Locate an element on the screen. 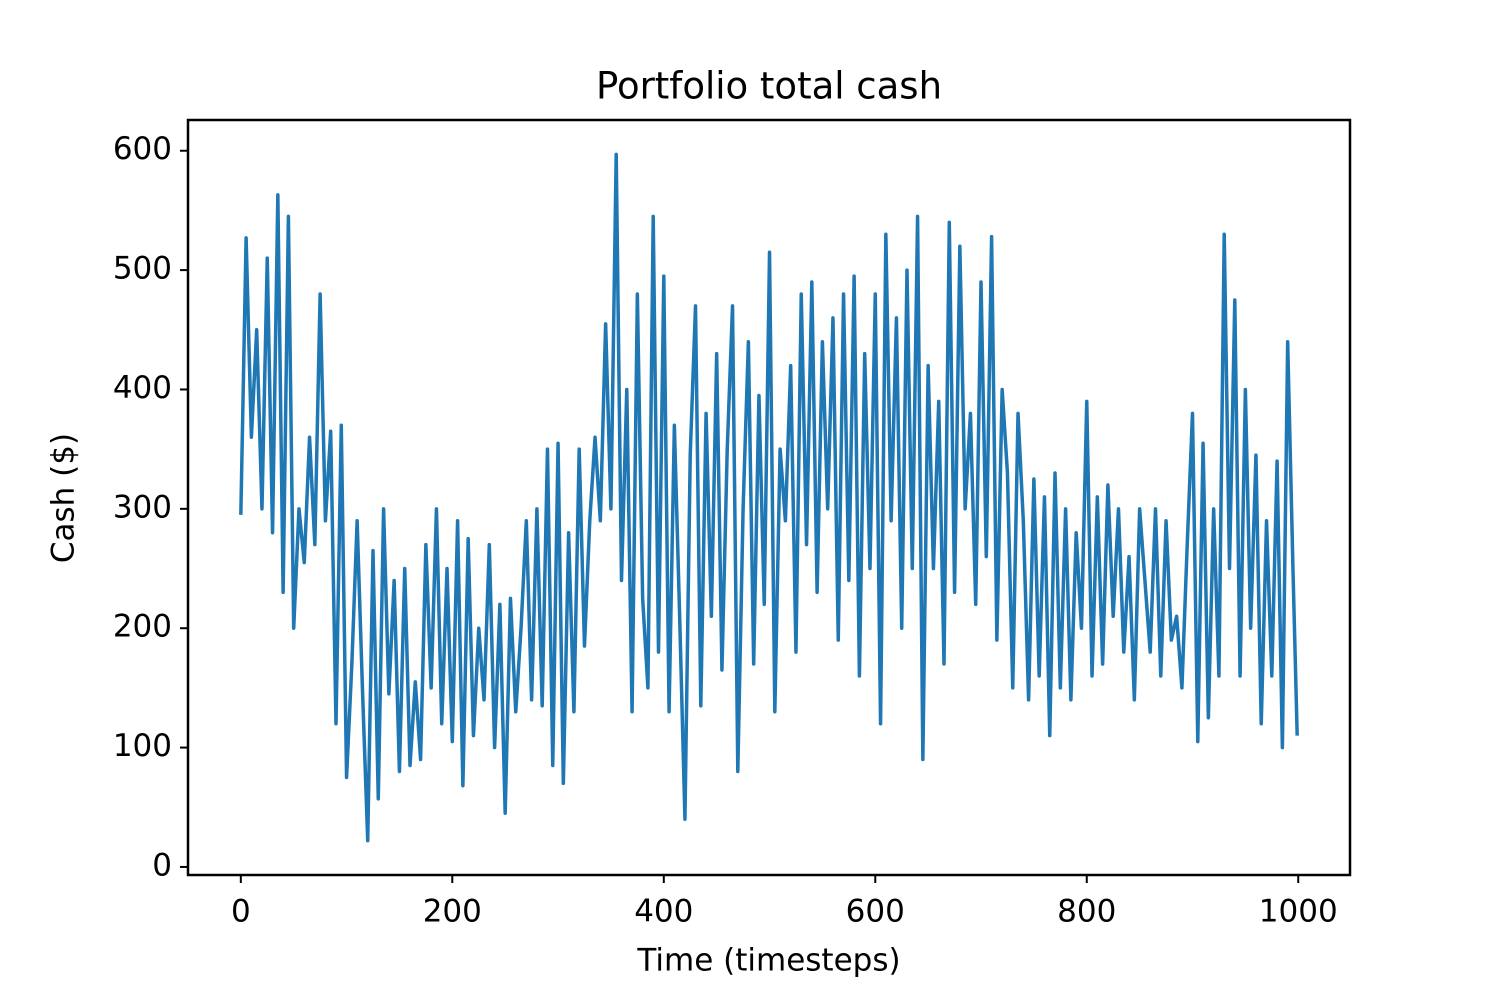 This screenshot has width=1500, height=1000. x-tick-label: 0 is located at coordinates (241, 912).